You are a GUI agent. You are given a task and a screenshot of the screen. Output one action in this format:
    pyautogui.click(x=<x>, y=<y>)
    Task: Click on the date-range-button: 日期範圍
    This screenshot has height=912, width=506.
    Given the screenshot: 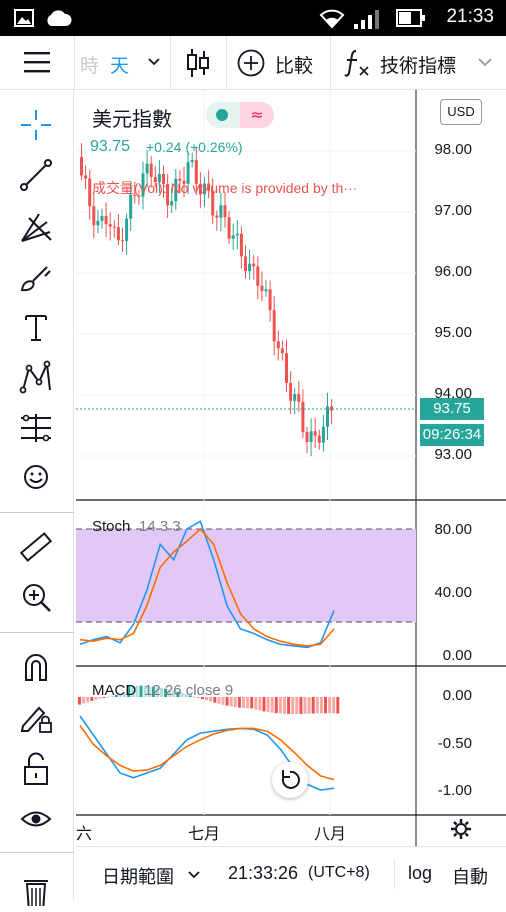 What is the action you would take?
    pyautogui.click(x=138, y=877)
    